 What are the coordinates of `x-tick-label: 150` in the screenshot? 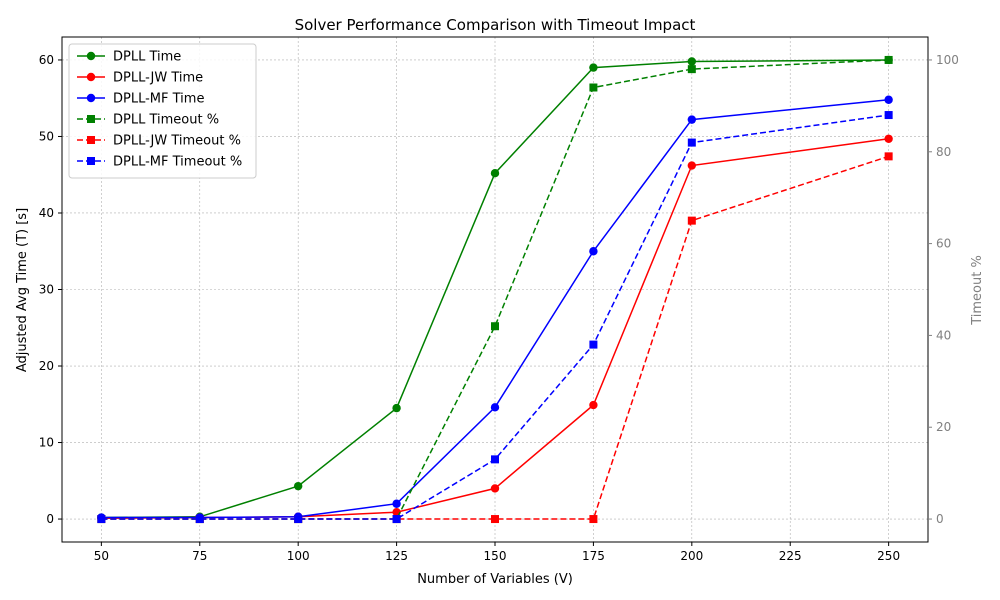 It's located at (495, 556).